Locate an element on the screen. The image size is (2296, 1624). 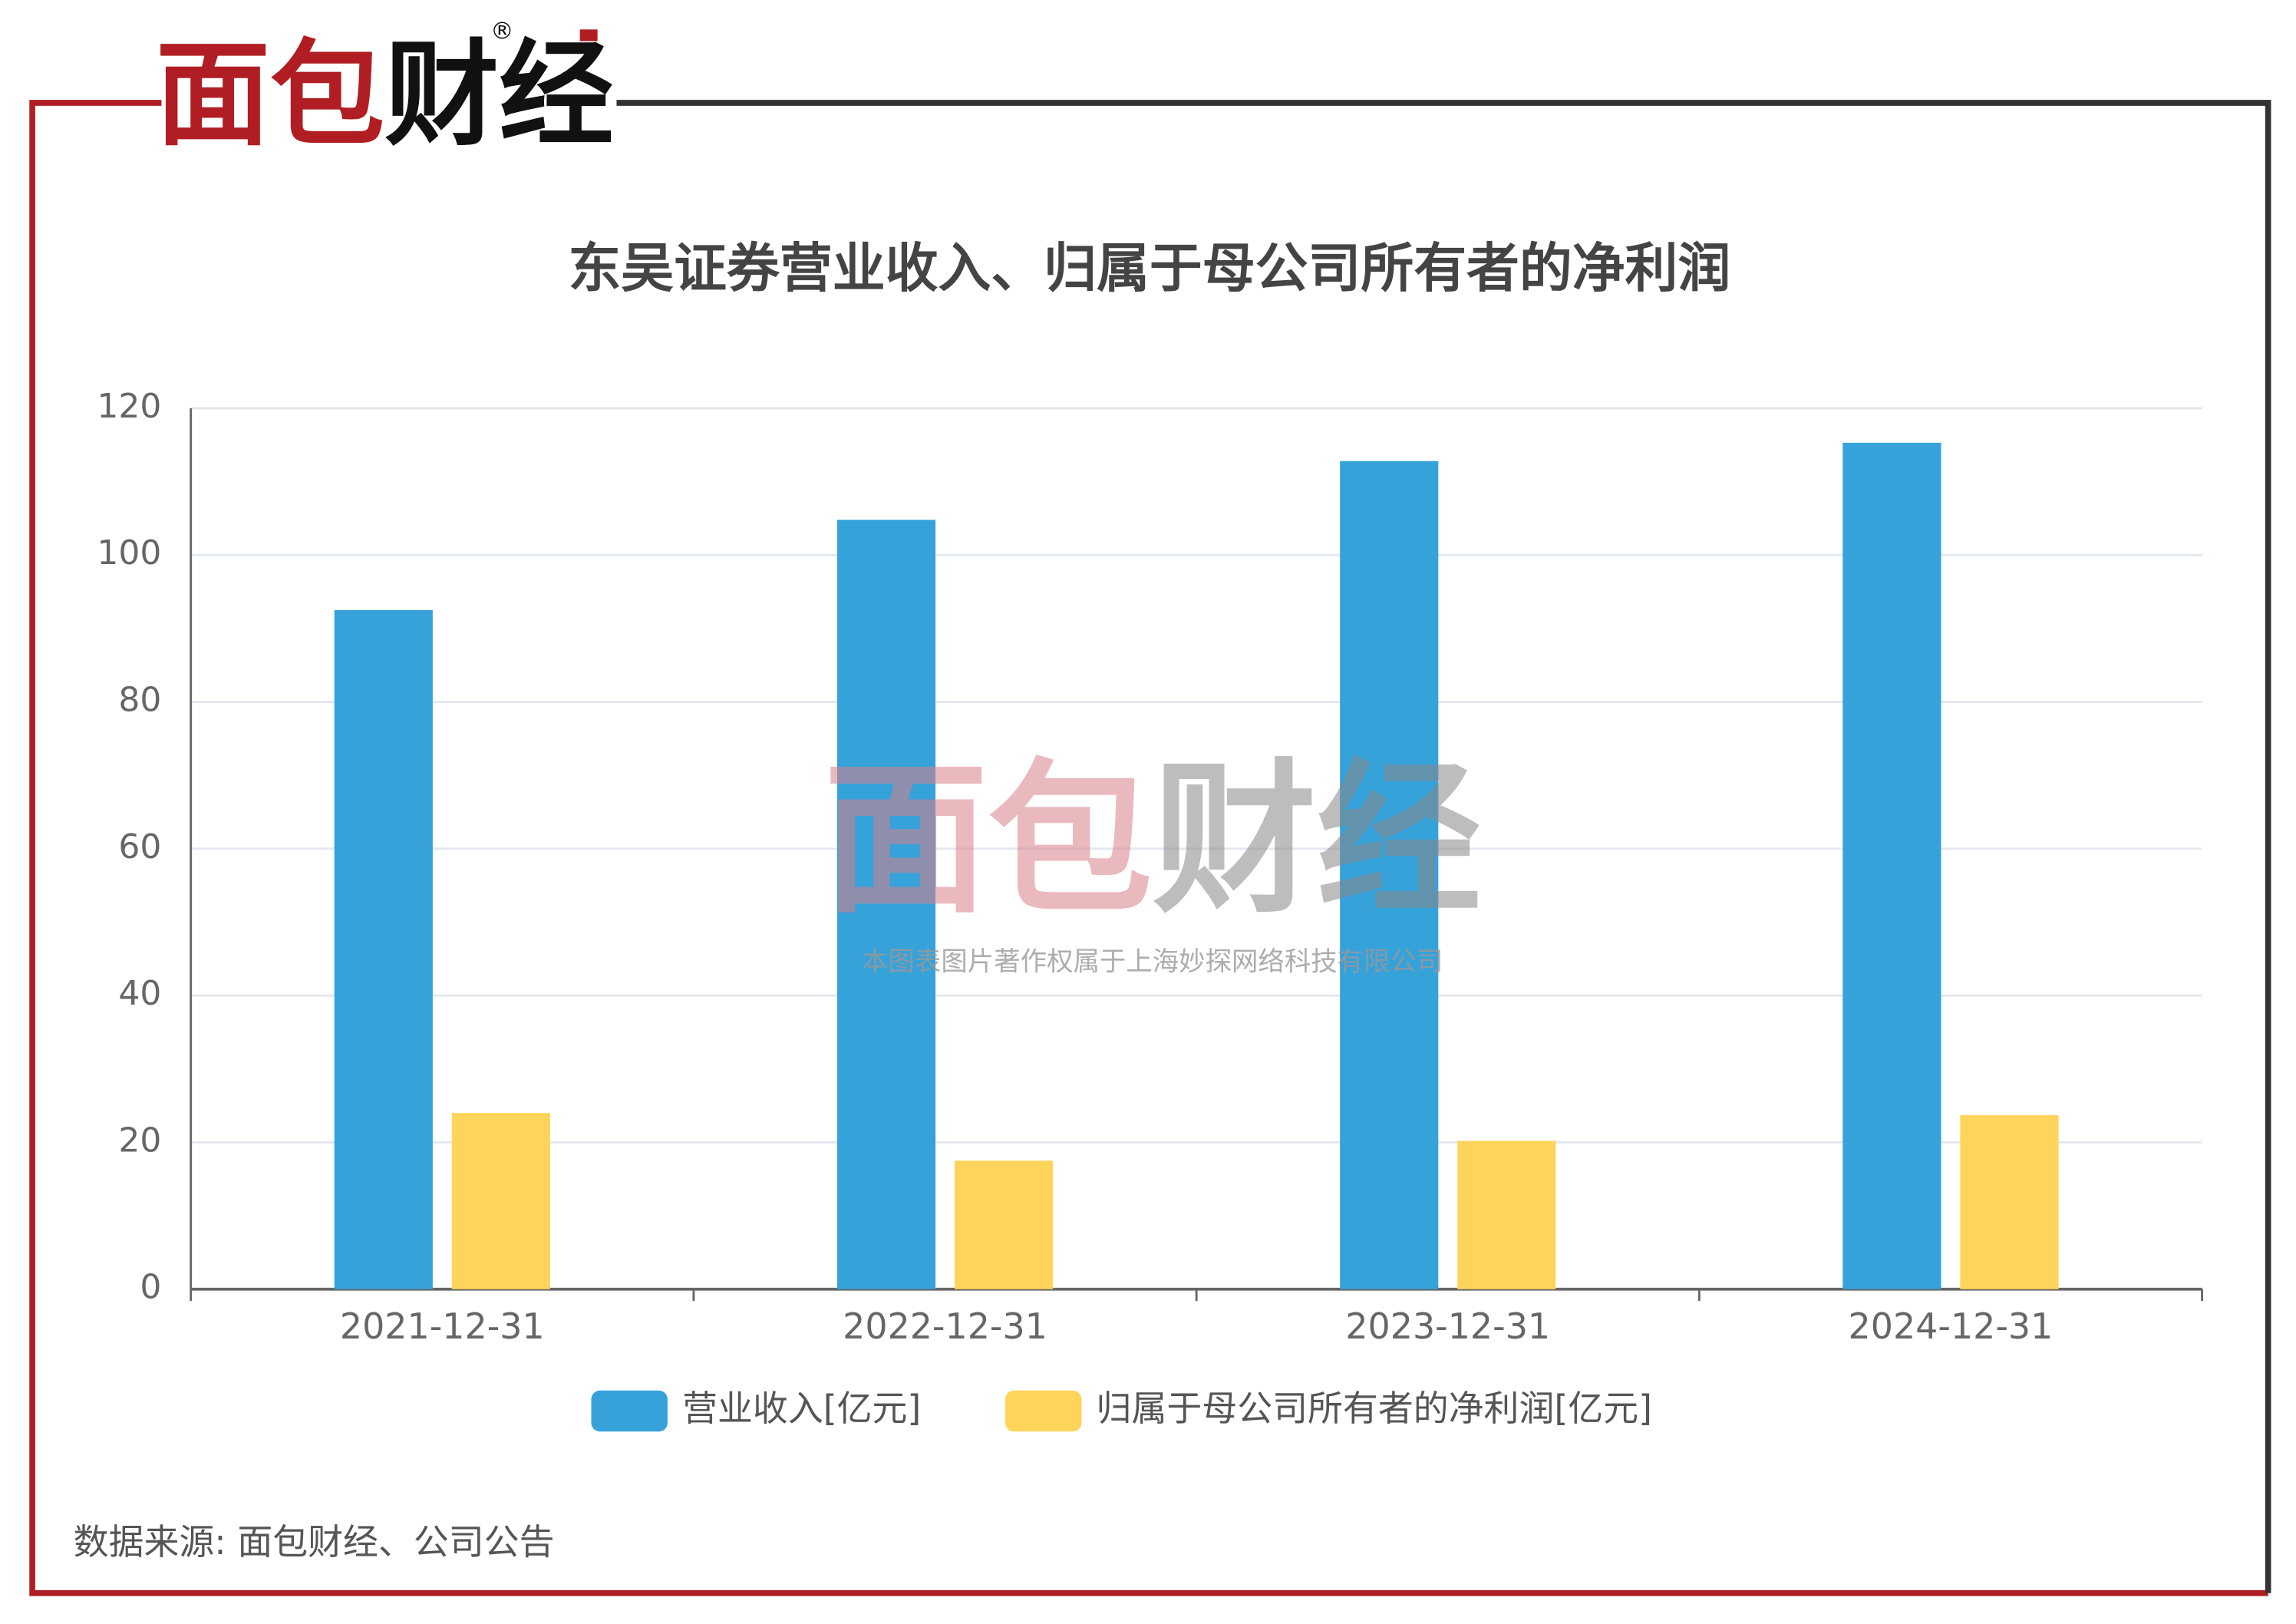
y-tick-label: 120 is located at coordinates (129, 406).